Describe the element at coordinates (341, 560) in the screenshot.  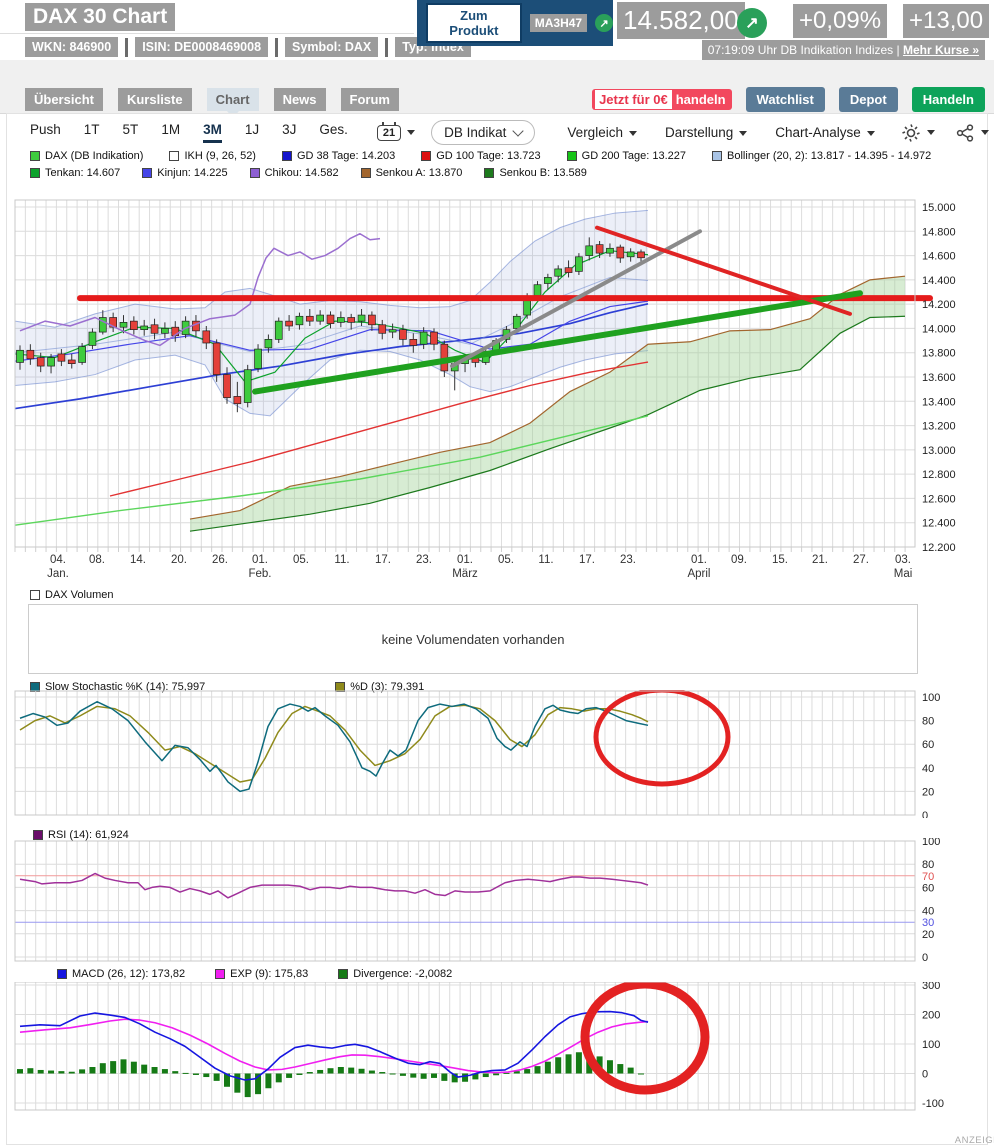
I see `svg-text: 11.` at that location.